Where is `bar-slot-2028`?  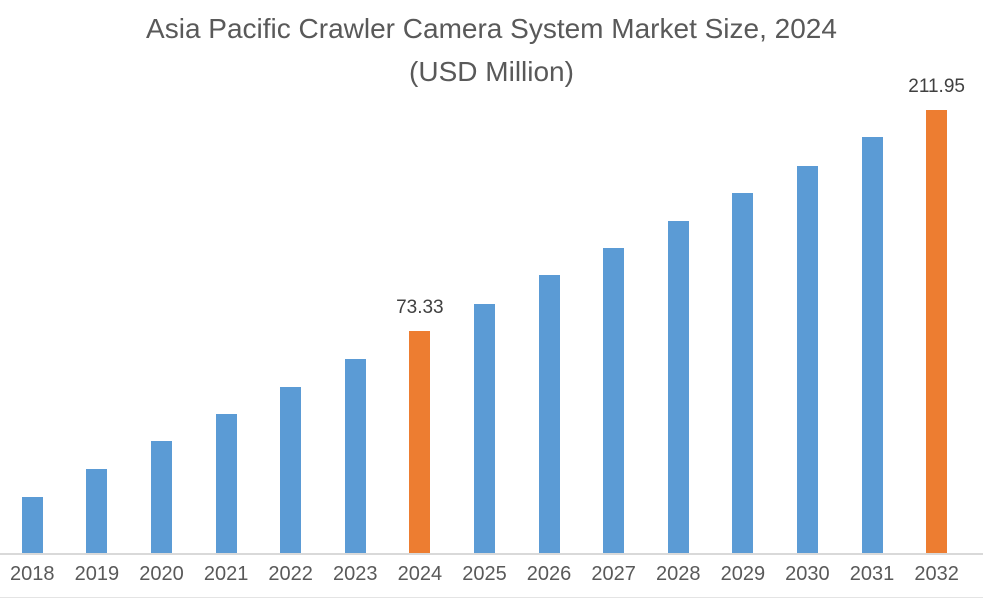
bar-slot-2028 is located at coordinates (678, 277).